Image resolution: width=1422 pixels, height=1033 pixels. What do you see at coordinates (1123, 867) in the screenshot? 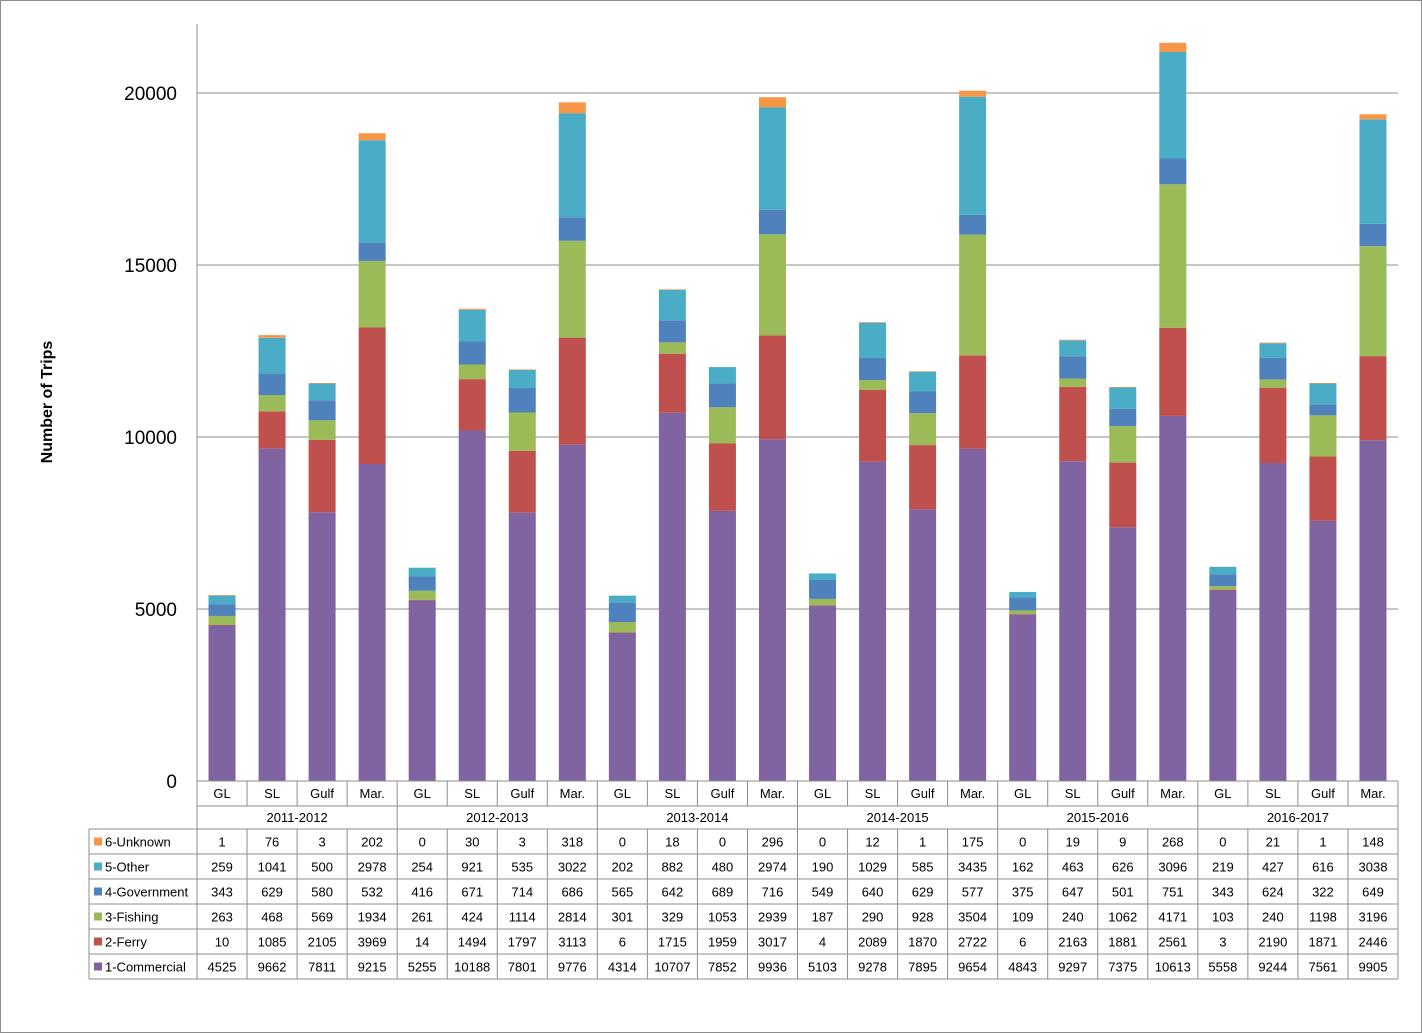
I see `data-table-value: 626` at bounding box center [1123, 867].